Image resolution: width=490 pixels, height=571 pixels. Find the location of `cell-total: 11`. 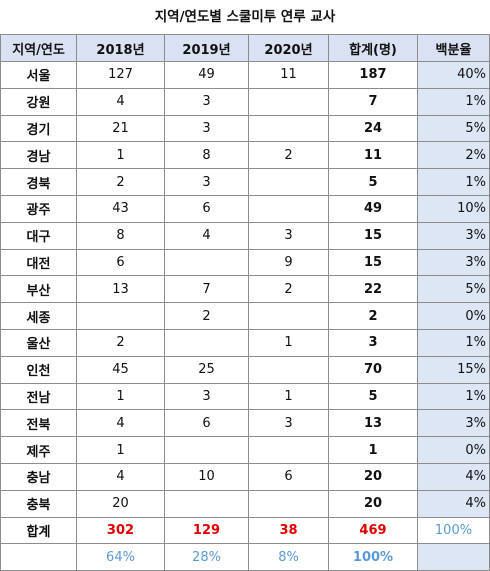

cell-total: 11 is located at coordinates (373, 155).